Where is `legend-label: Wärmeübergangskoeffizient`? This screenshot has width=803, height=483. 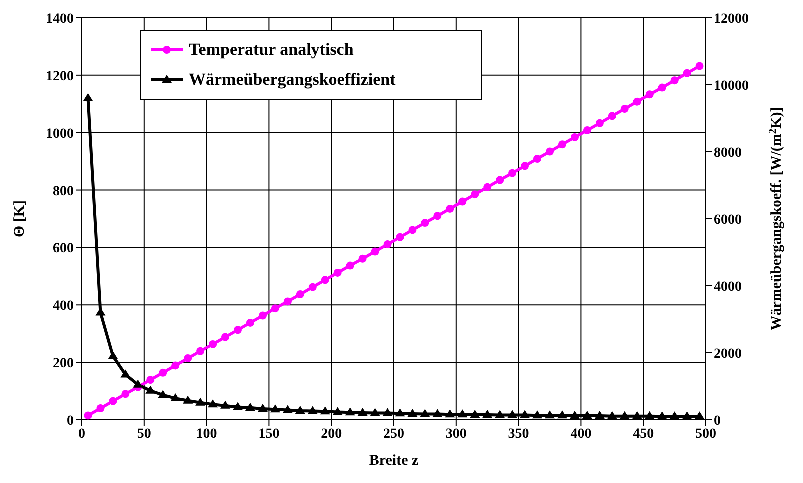 legend-label: Wärmeübergangskoeffizient is located at coordinates (292, 80).